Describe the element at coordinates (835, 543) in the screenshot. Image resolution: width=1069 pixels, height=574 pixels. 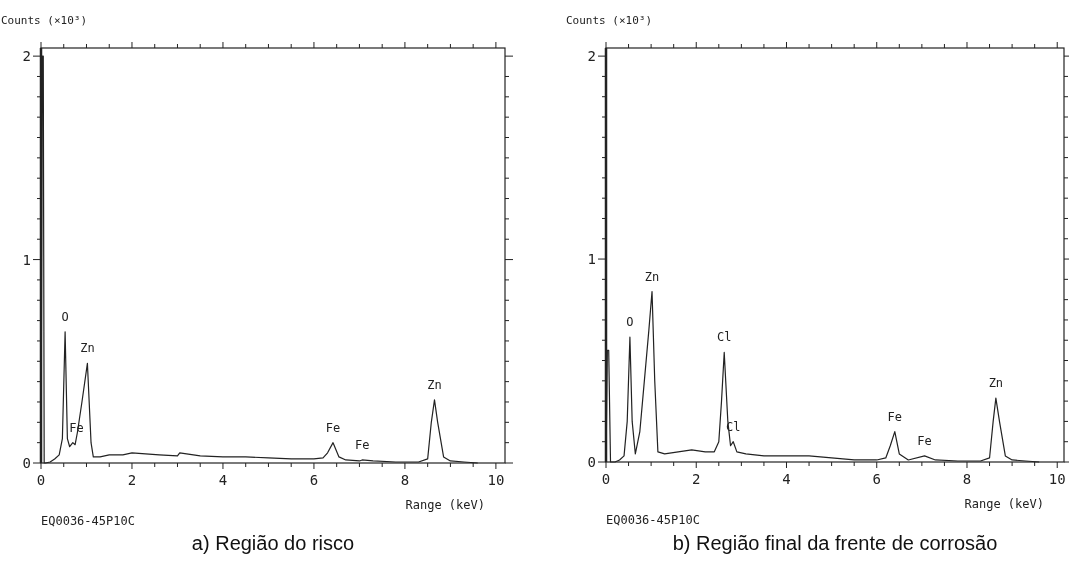
I see `text: b) Região final da frente de corrosão` at that location.